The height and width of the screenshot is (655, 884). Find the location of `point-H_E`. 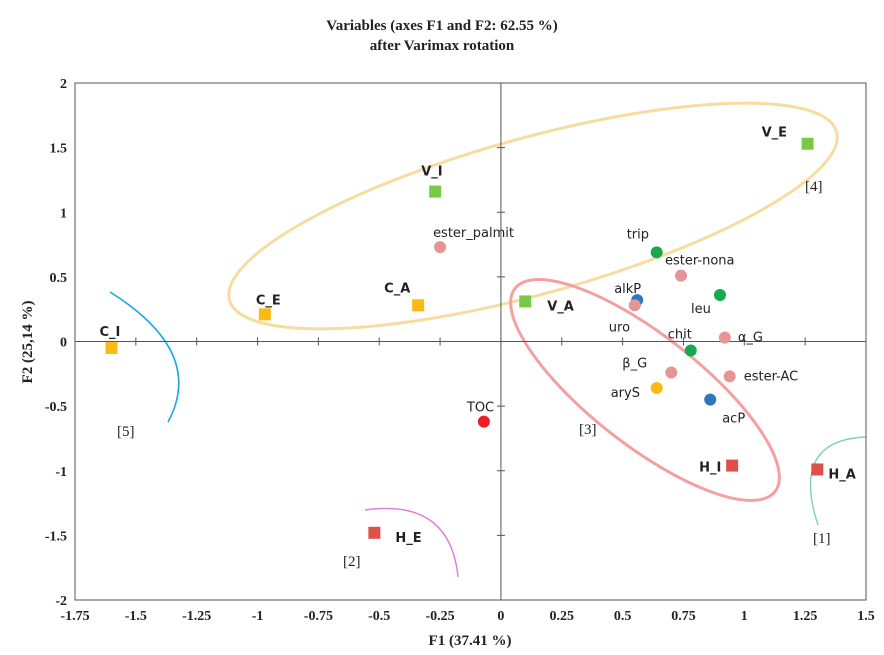

point-H_E is located at coordinates (374, 532).